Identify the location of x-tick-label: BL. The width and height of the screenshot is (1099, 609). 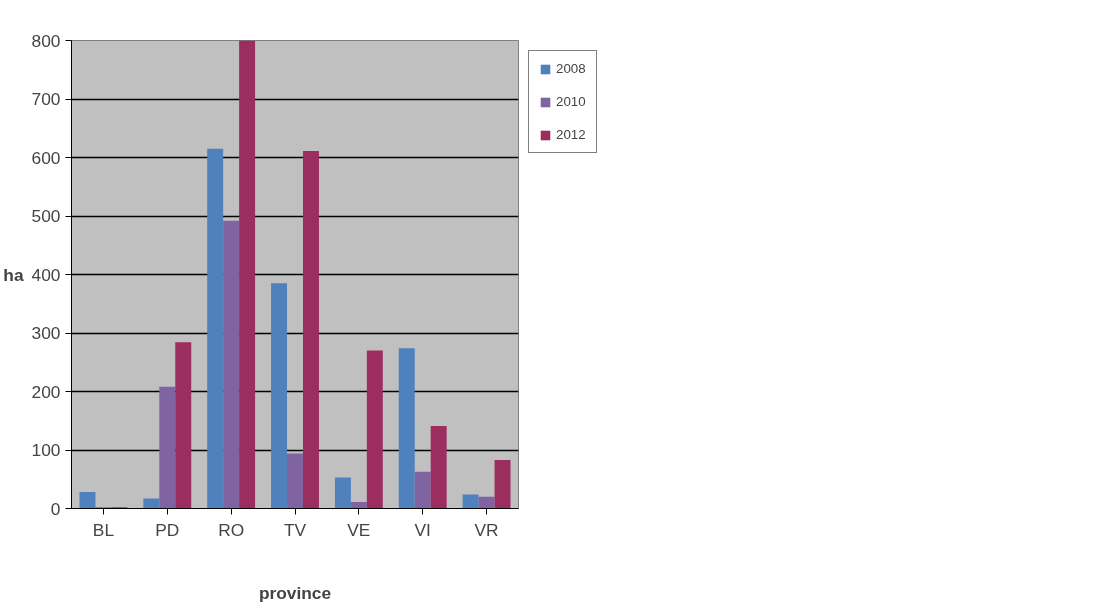
(103, 529).